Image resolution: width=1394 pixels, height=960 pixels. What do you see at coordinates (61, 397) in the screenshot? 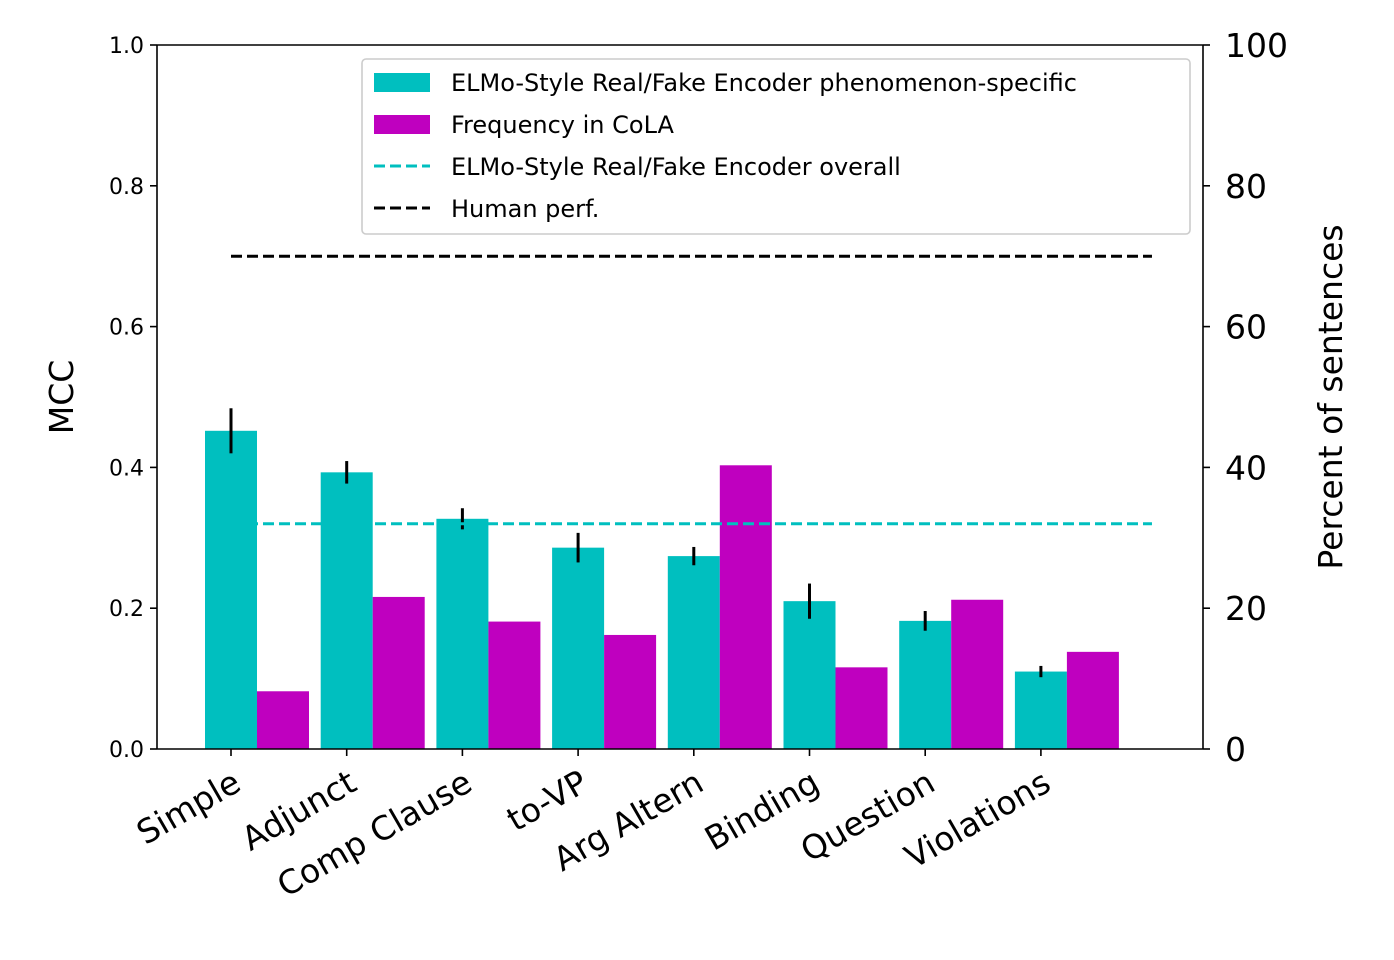
I see `y-axis-label: MCC` at bounding box center [61, 397].